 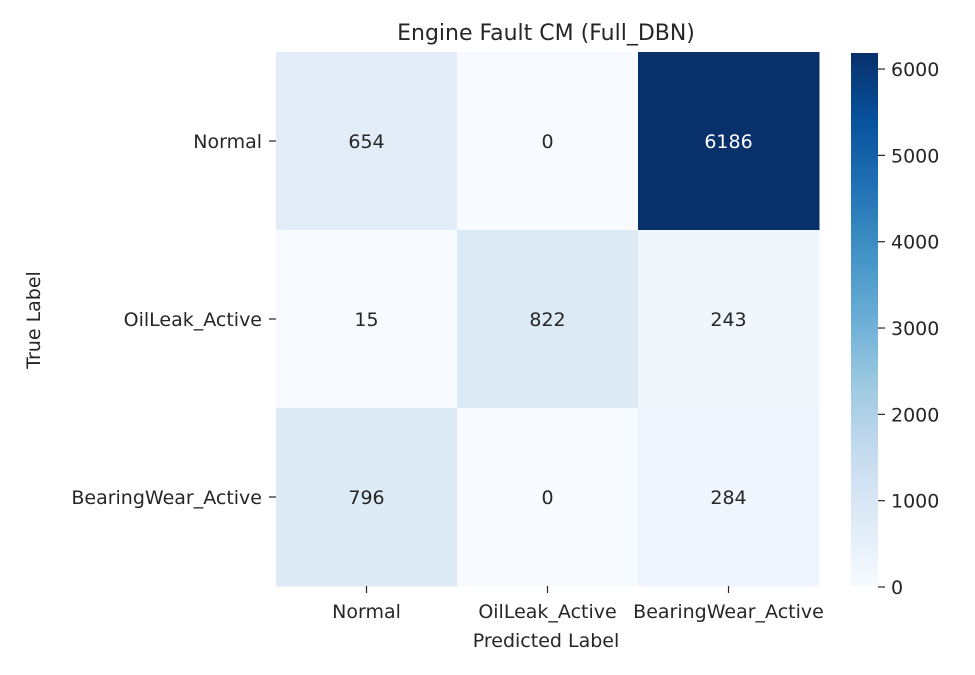 What do you see at coordinates (546, 33) in the screenshot?
I see `chart-title: Engine Fault CM (Full_DBN)` at bounding box center [546, 33].